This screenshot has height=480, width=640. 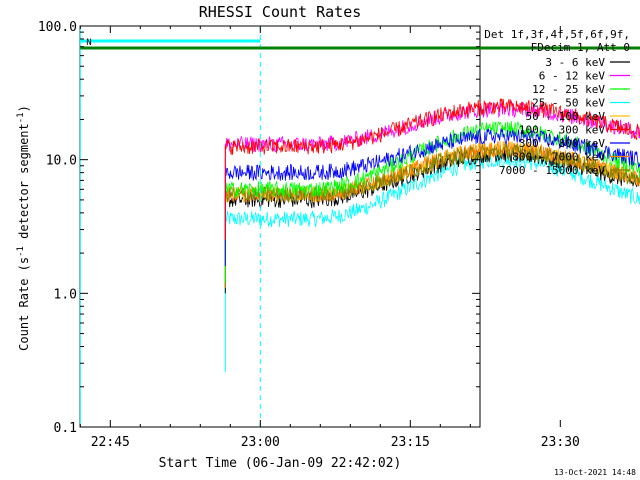 I want to click on chart-title: RHESSI Count Rates, so click(x=280, y=12).